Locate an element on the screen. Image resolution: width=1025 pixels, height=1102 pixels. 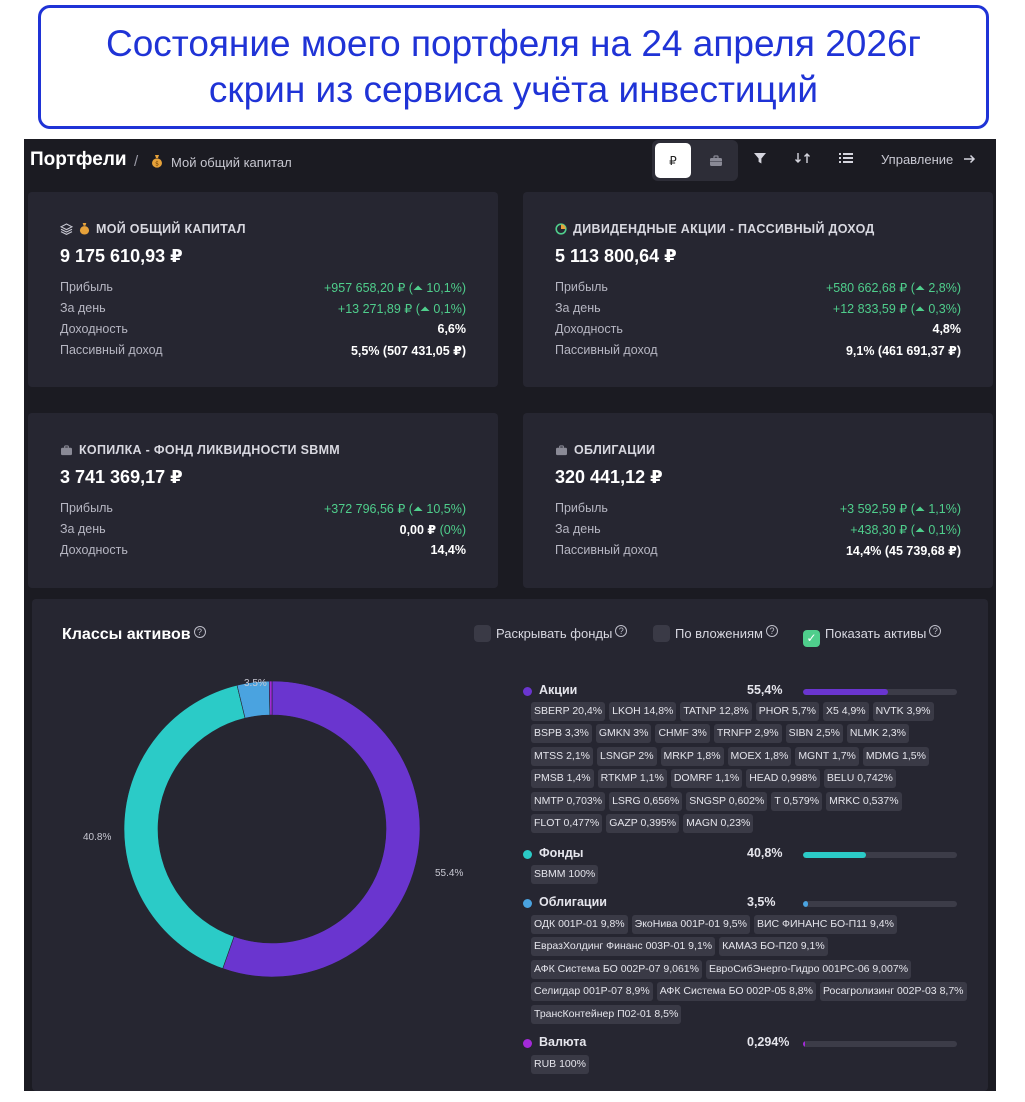
asset-tag: MAGN 0,23% is located at coordinates (718, 823).